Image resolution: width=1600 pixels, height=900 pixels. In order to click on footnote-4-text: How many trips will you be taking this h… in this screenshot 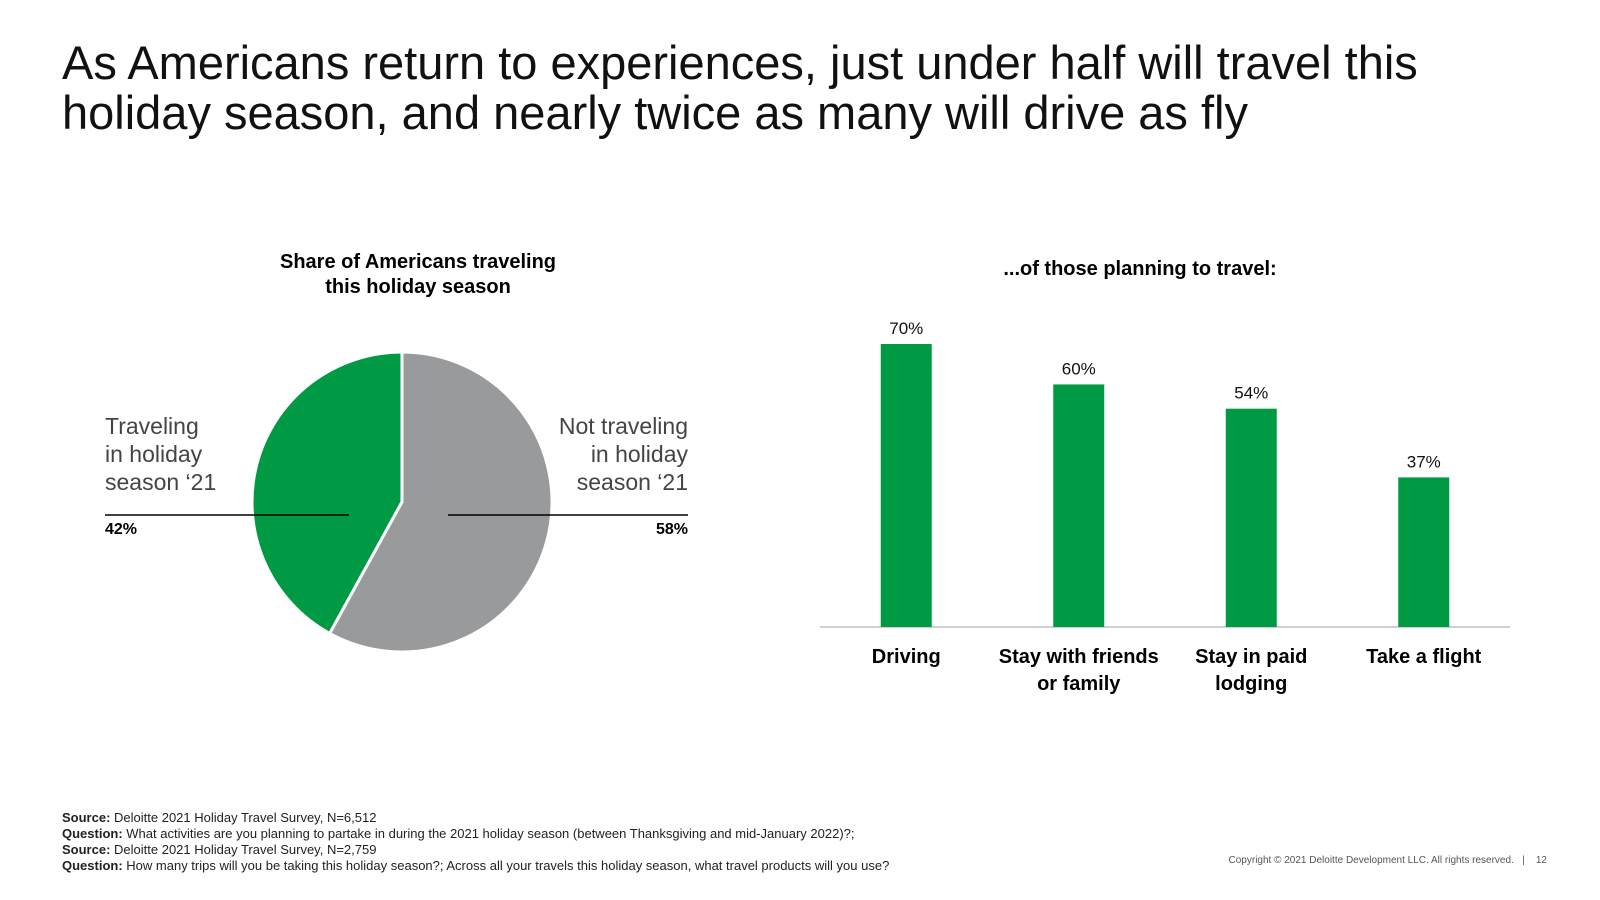, I will do `click(506, 865)`.